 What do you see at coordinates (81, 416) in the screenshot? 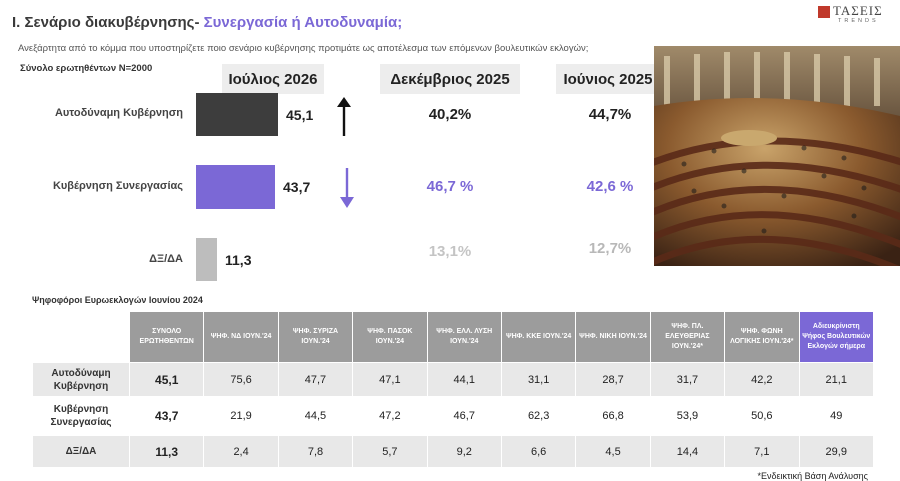
I see `row-label: Κυβέρνηση Συνεργασίας` at bounding box center [81, 416].